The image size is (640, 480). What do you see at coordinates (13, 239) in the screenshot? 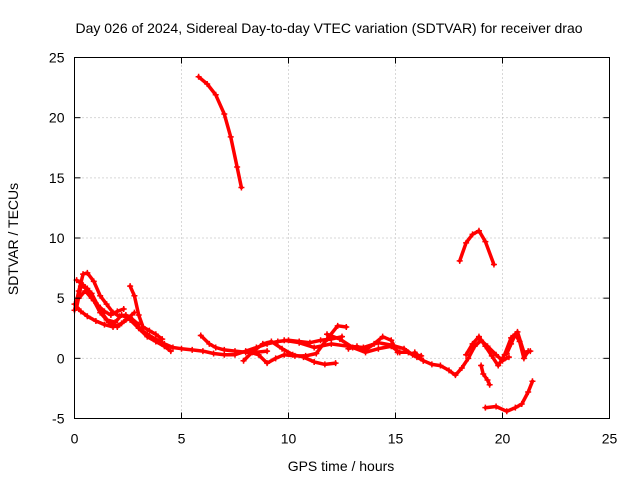
I see `y-axis-label: SDTVAR / TECUs` at bounding box center [13, 239].